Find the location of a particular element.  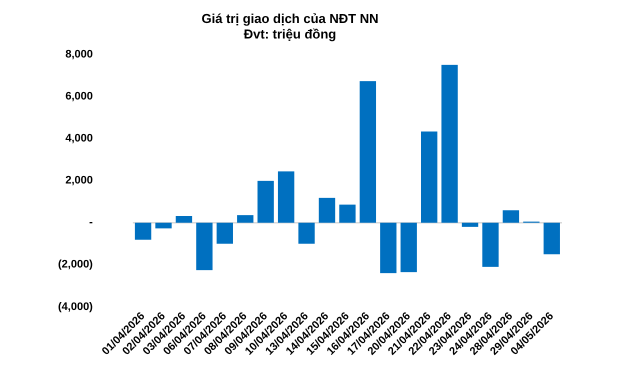

chart-subtitle: Đvt: triệu đồng is located at coordinates (290, 34).